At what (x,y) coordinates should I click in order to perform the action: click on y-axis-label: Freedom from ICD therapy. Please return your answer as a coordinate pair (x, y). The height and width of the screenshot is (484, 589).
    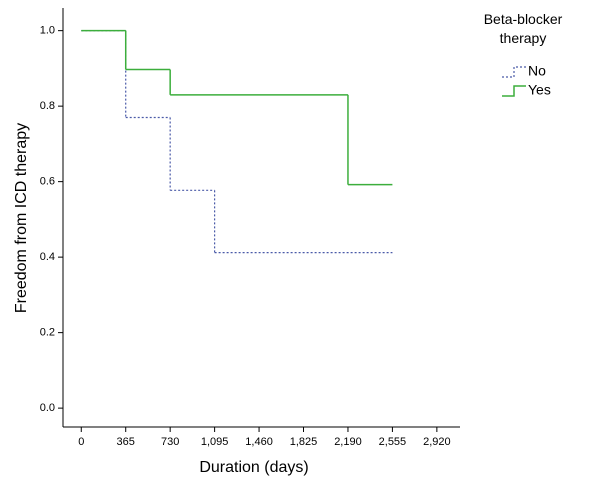
    Looking at the image, I should click on (21, 218).